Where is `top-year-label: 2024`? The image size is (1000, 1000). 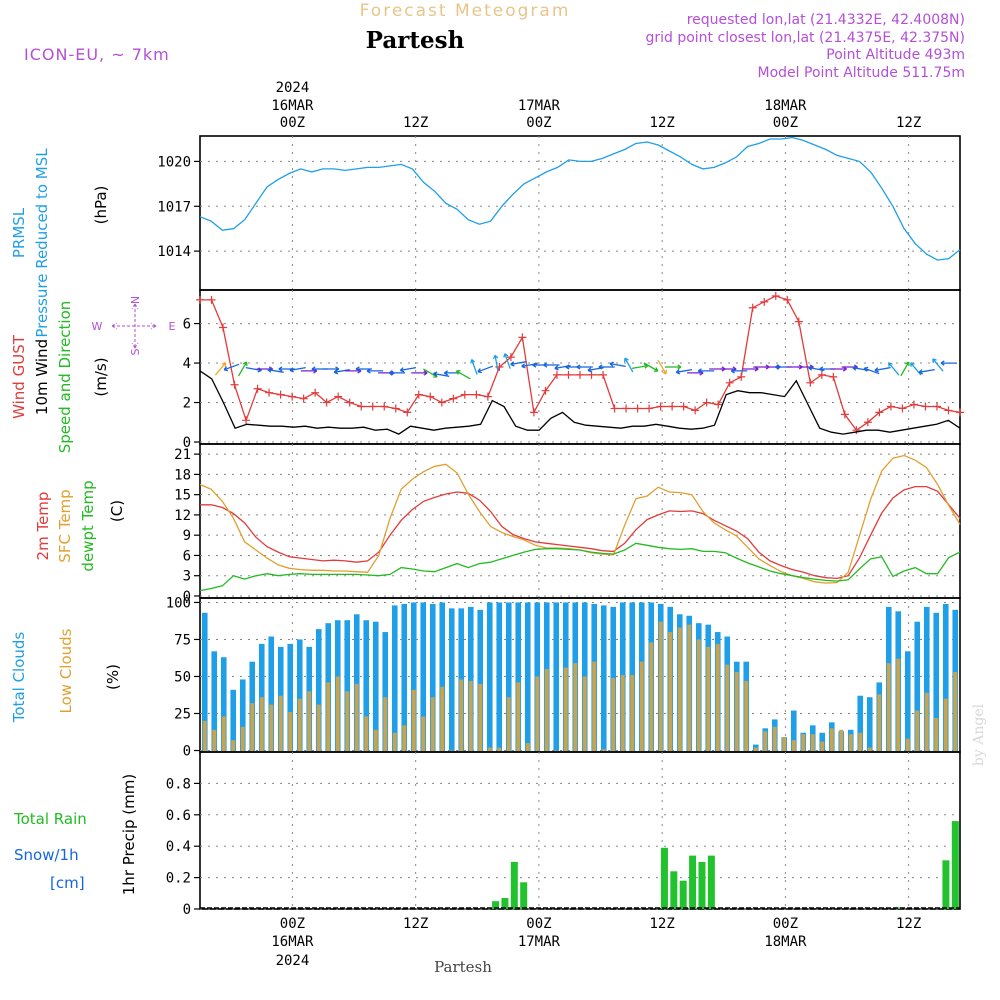
top-year-label: 2024 is located at coordinates (293, 88).